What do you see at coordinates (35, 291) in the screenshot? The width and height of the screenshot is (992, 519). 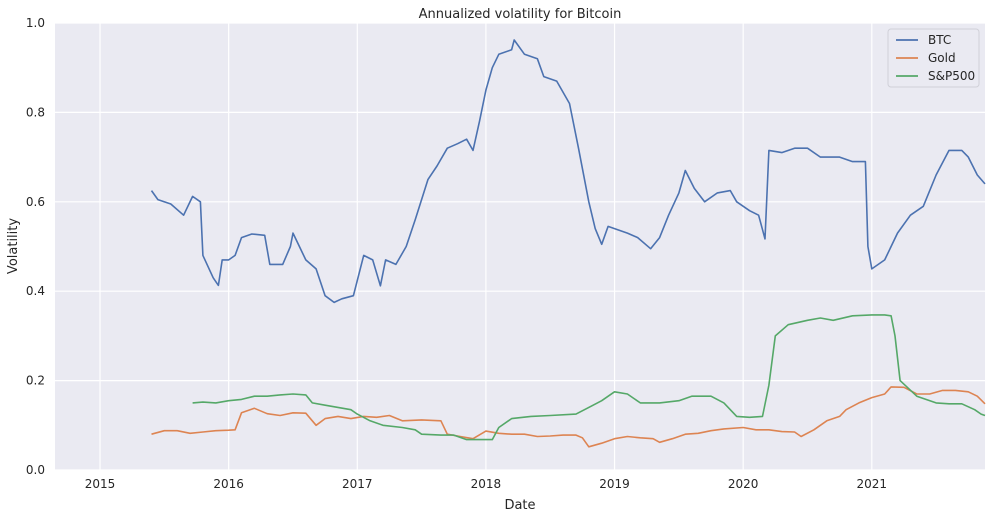 I see `y-tick-label: 0.4` at bounding box center [35, 291].